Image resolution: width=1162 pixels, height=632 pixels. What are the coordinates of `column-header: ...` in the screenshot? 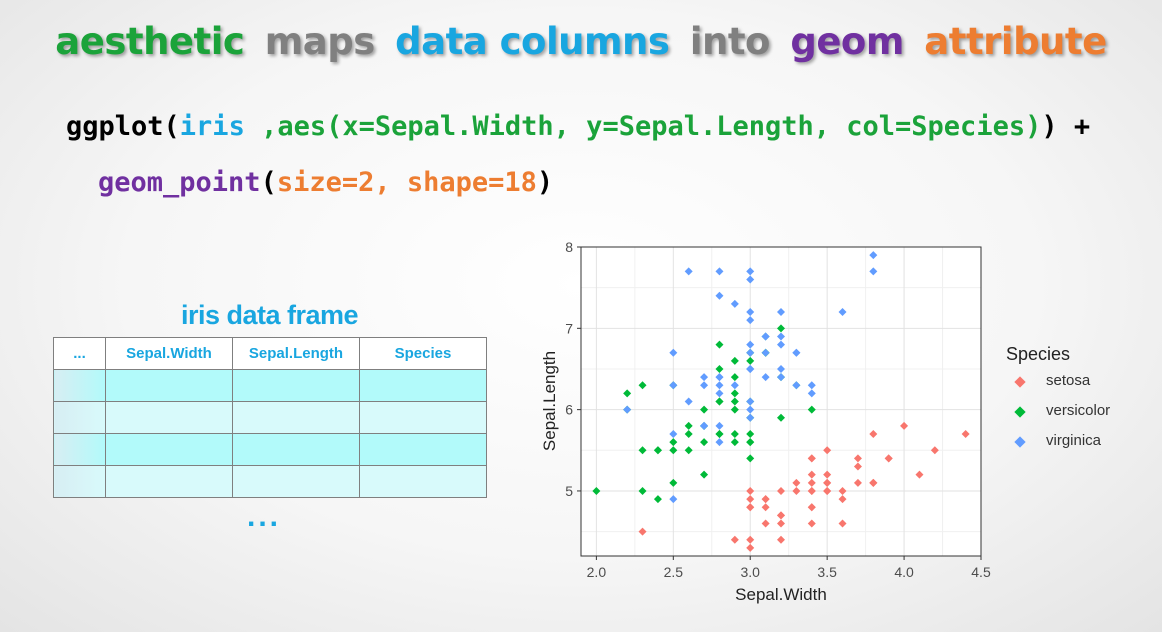 It's located at (79, 353).